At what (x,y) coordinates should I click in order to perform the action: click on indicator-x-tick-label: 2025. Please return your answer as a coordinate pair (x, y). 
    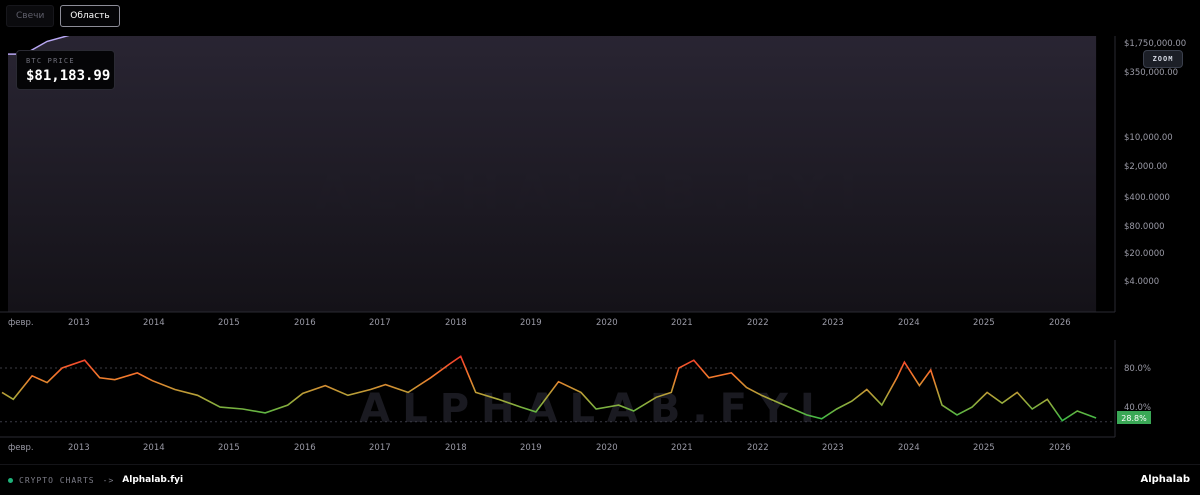
    Looking at the image, I should click on (984, 448).